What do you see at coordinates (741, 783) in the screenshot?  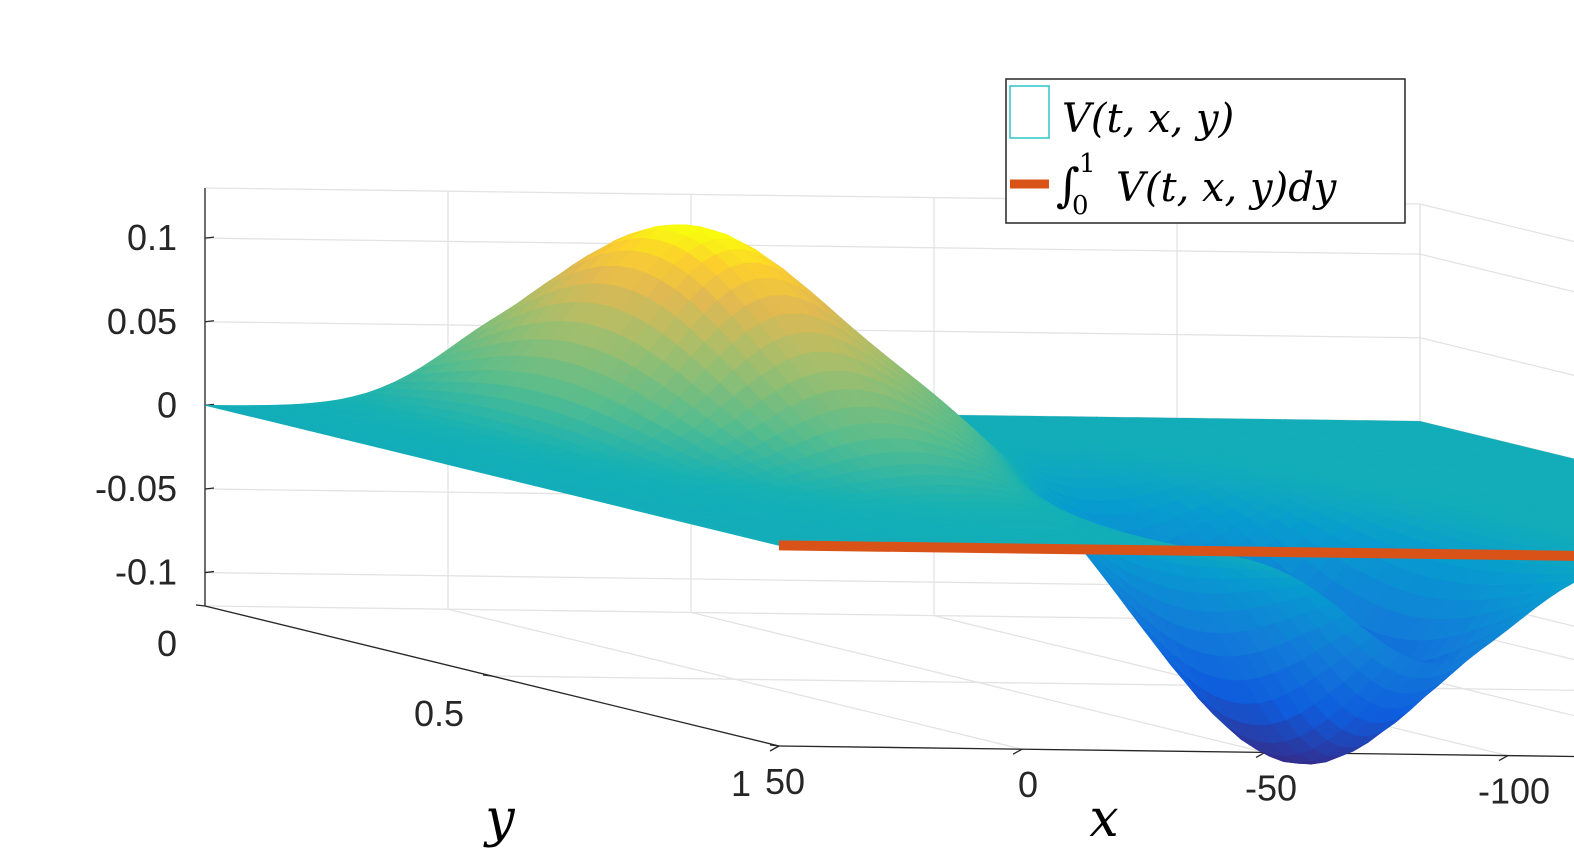 I see `y-tick-label: 1` at bounding box center [741, 783].